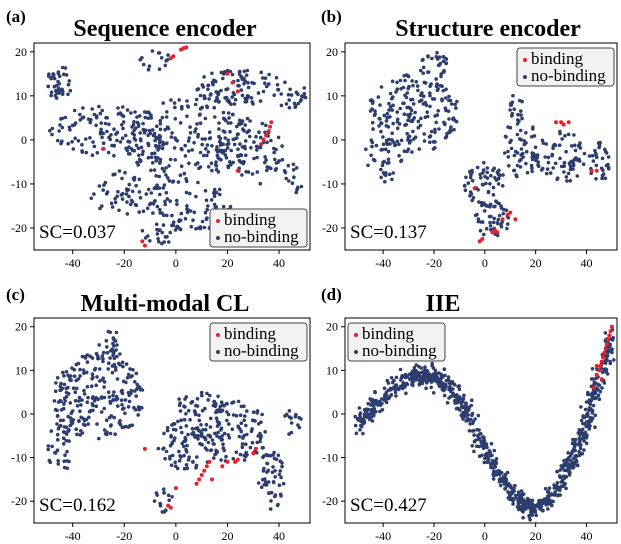 The height and width of the screenshot is (544, 621). Describe the element at coordinates (258, 228) in the screenshot. I see `legend-box` at that location.